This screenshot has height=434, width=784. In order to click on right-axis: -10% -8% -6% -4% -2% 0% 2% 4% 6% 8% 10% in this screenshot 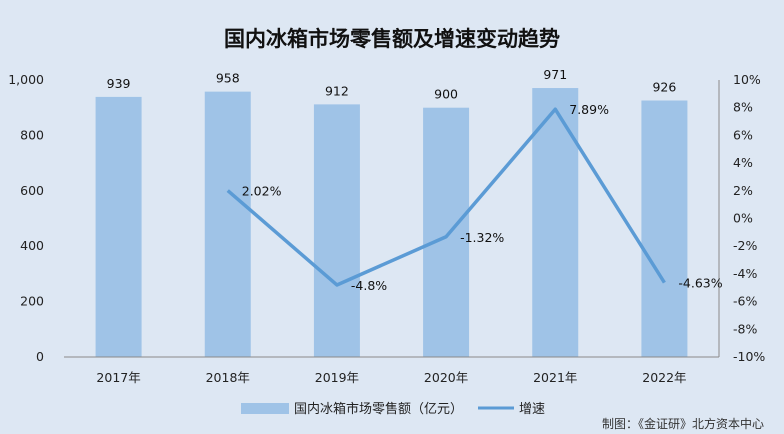, I will do `click(741, 218)`.